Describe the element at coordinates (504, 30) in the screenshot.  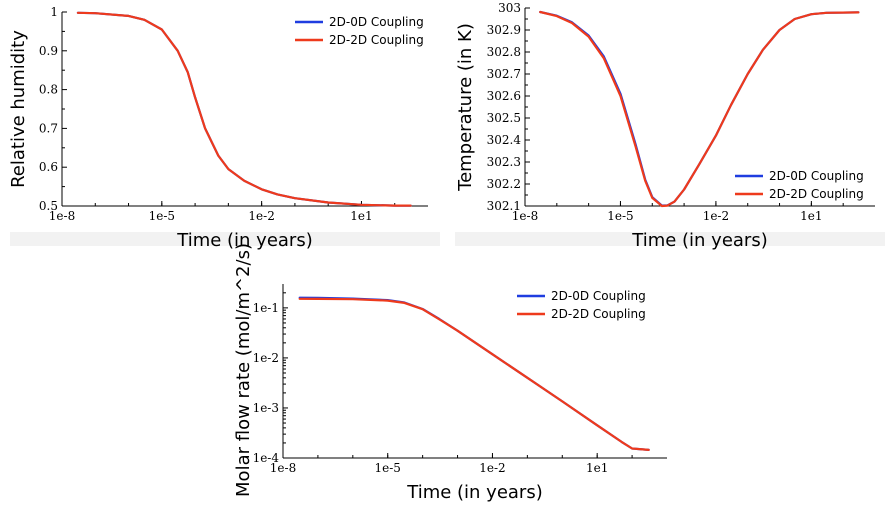
I see `y-tick-label: 302.9` at that location.